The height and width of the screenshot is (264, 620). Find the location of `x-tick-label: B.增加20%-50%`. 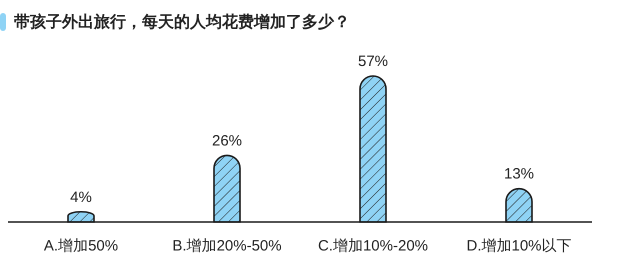

x-tick-label: B.增加20%-50% is located at coordinates (227, 246).